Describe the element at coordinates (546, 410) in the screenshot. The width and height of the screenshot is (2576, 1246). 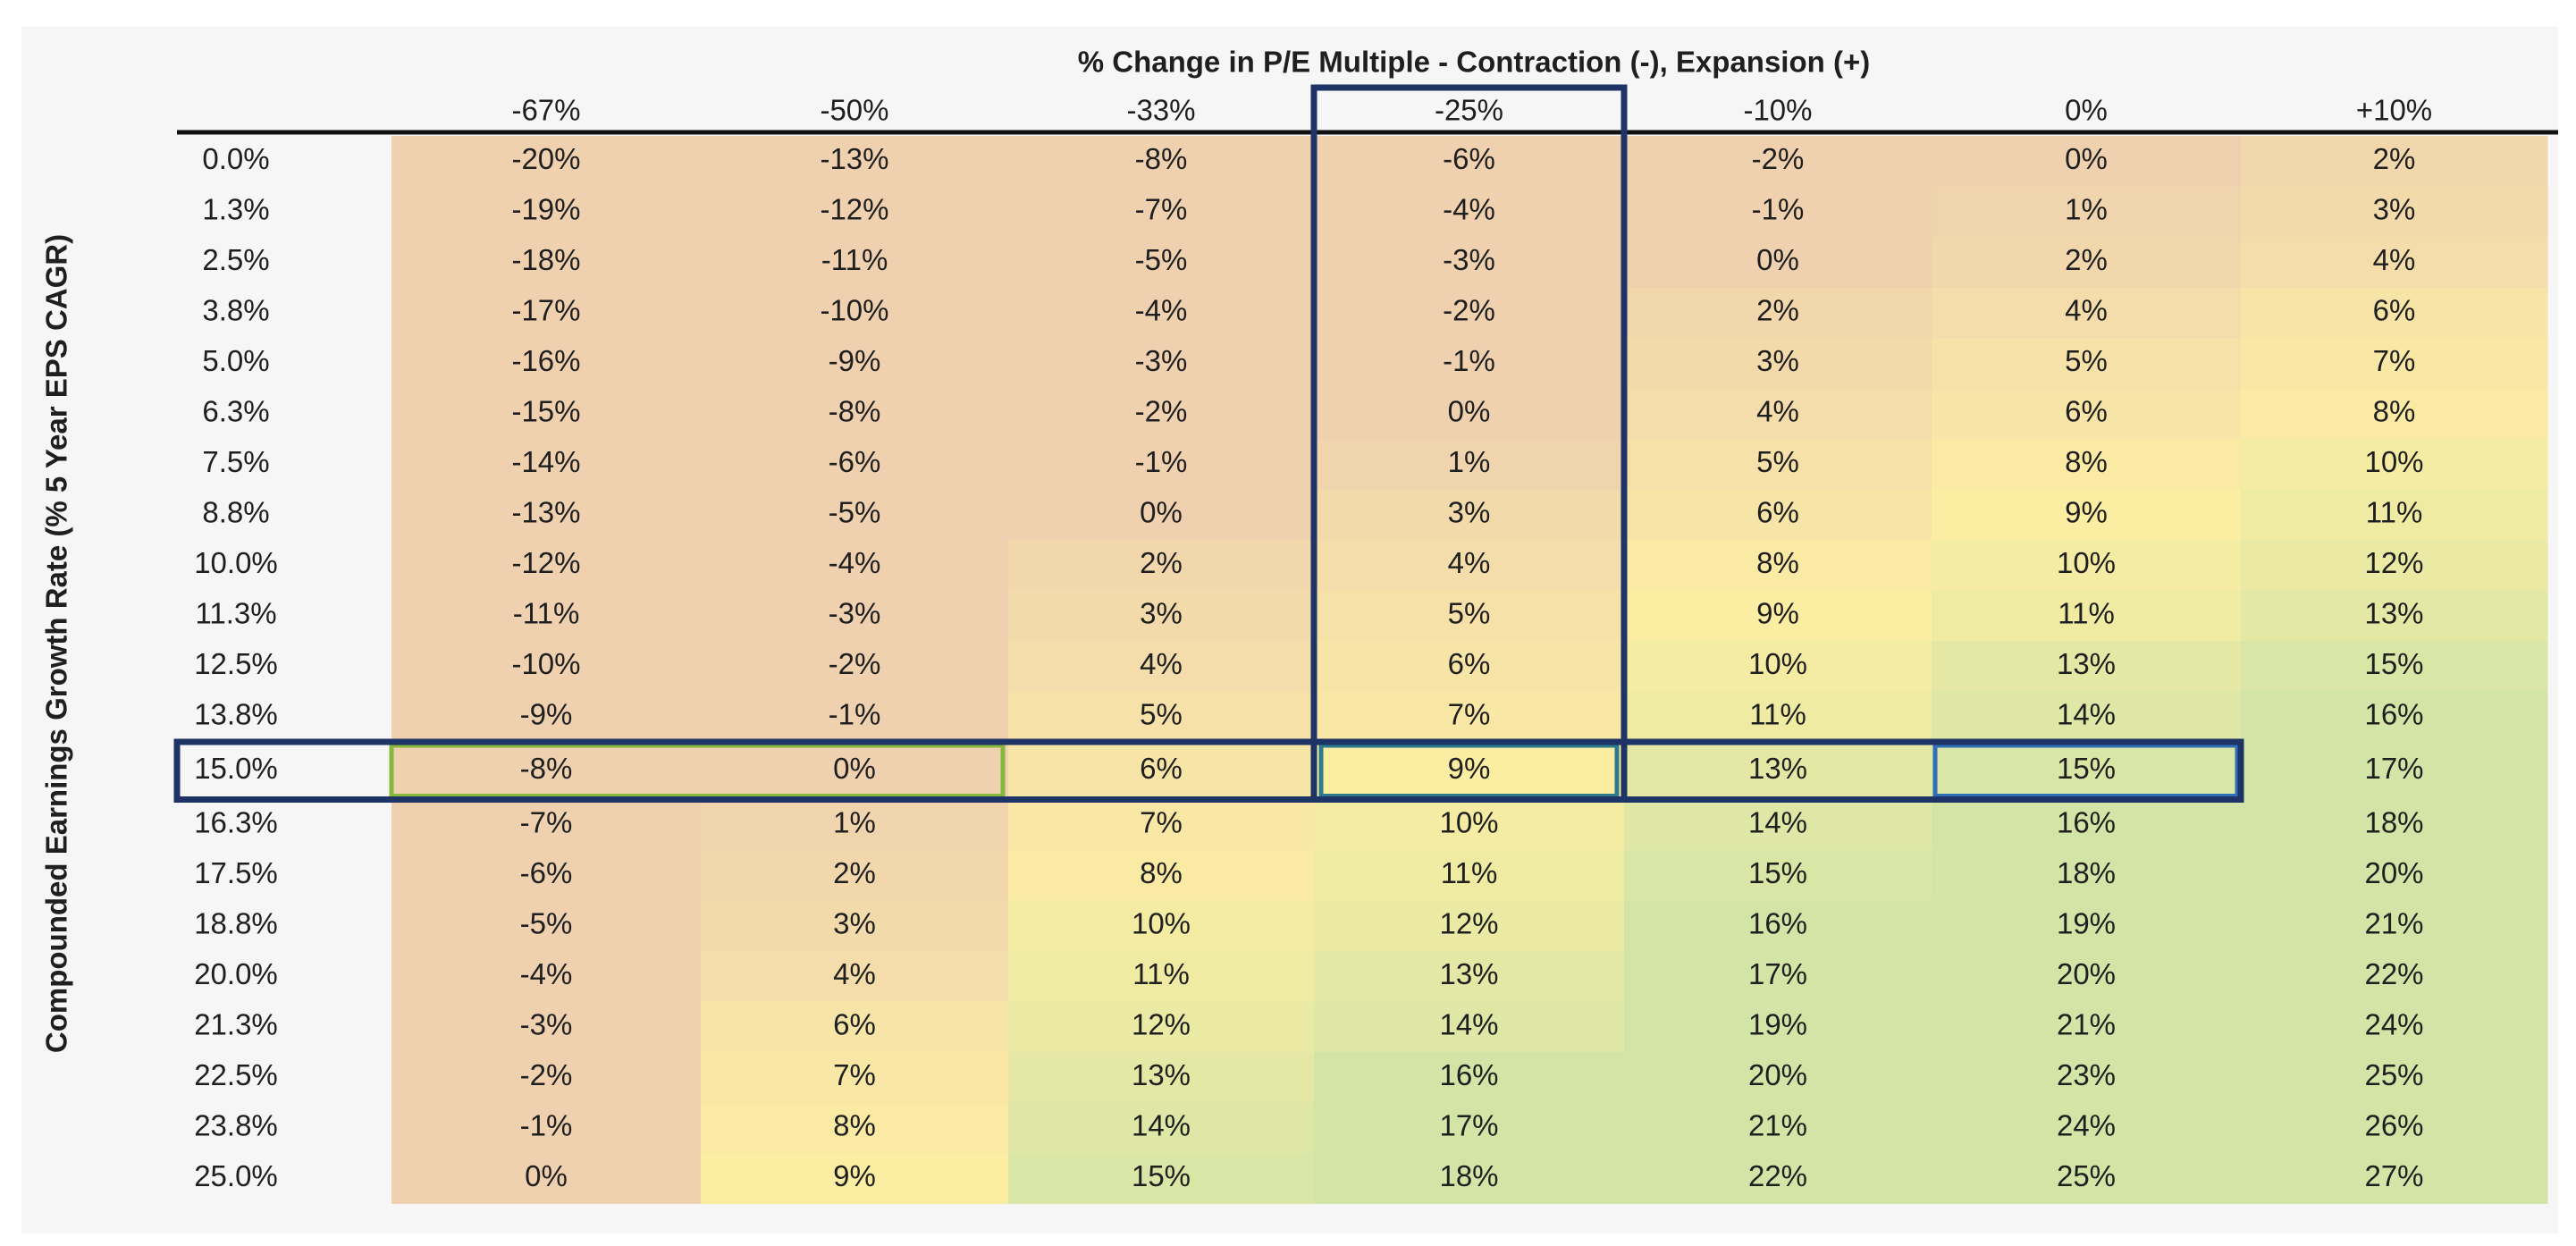
I see `cell-value-label: -15%` at that location.